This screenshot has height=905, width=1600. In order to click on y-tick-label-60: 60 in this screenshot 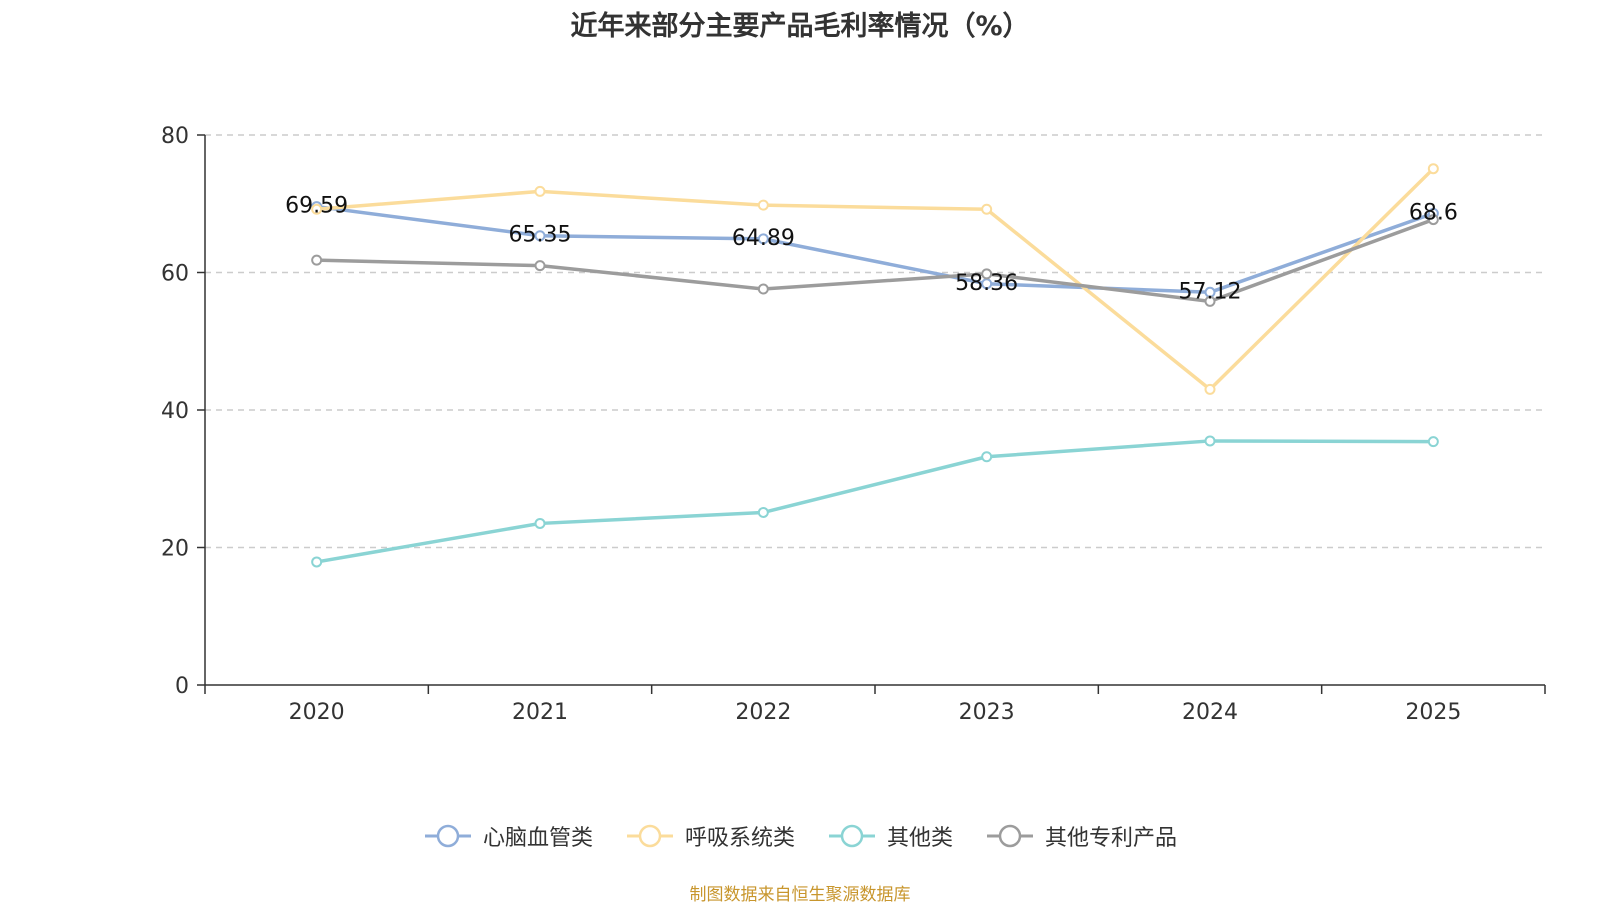, I will do `click(175, 274)`.